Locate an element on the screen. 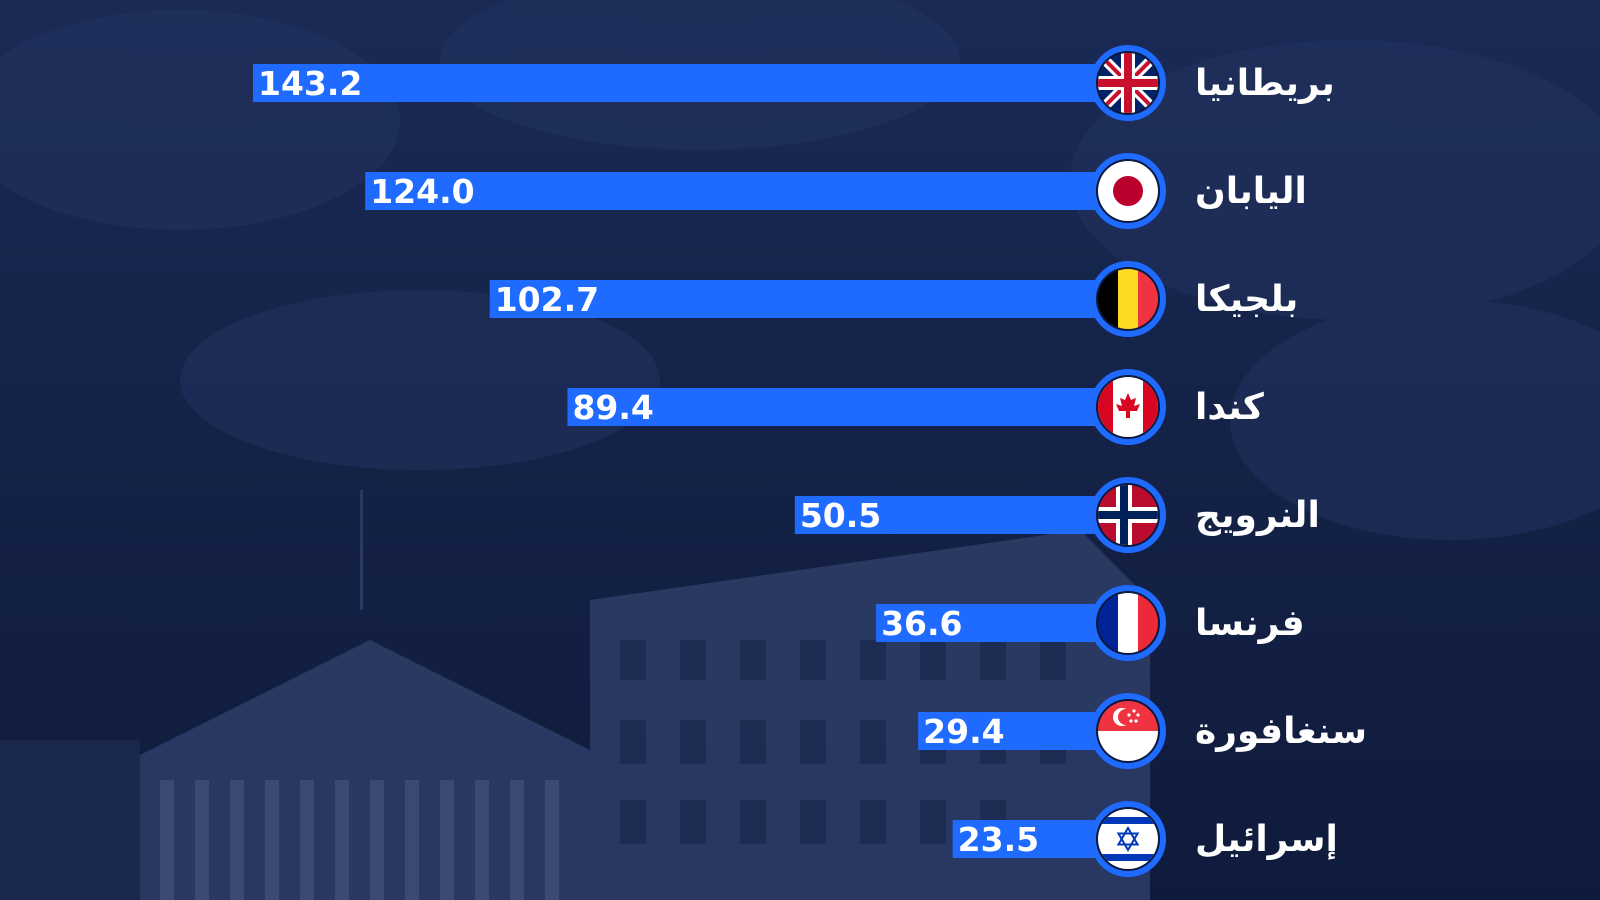 Image resolution: width=1600 pixels, height=900 pixels. value-label: 124.0 is located at coordinates (422, 191).